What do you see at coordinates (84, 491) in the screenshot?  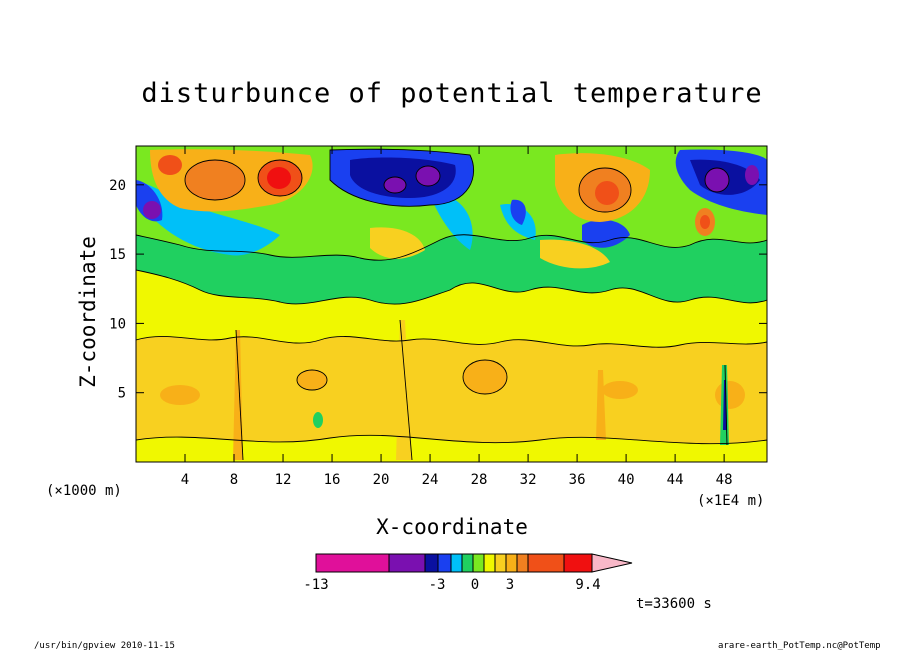 I see `x-unit-label: (×1000 m)` at bounding box center [84, 491].